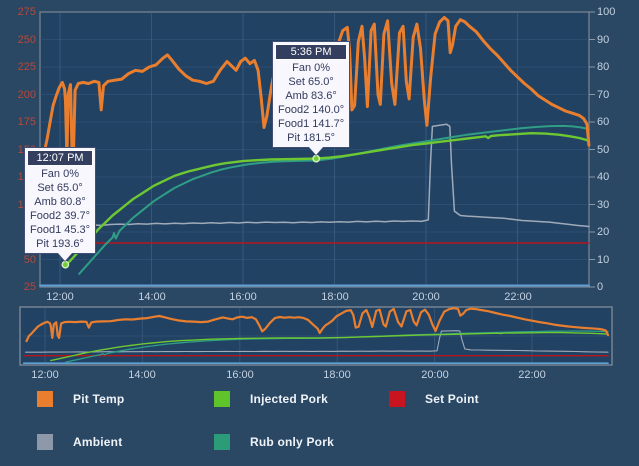 This screenshot has height=466, width=639. Describe the element at coordinates (26, 12) in the screenshot. I see `left-axis-tick-label: 275` at that location.